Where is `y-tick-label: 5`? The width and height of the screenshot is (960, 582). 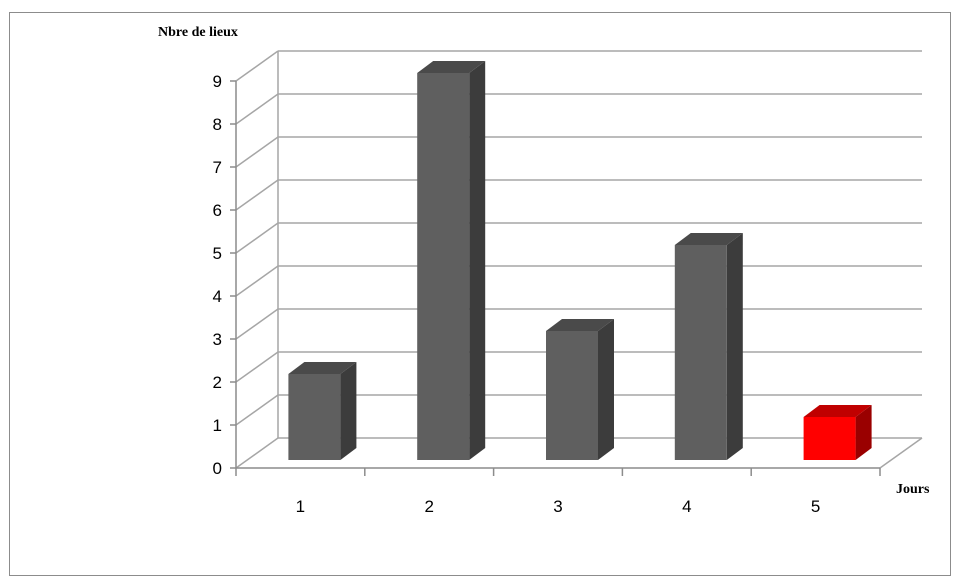
y-tick-label: 5 is located at coordinates (217, 253).